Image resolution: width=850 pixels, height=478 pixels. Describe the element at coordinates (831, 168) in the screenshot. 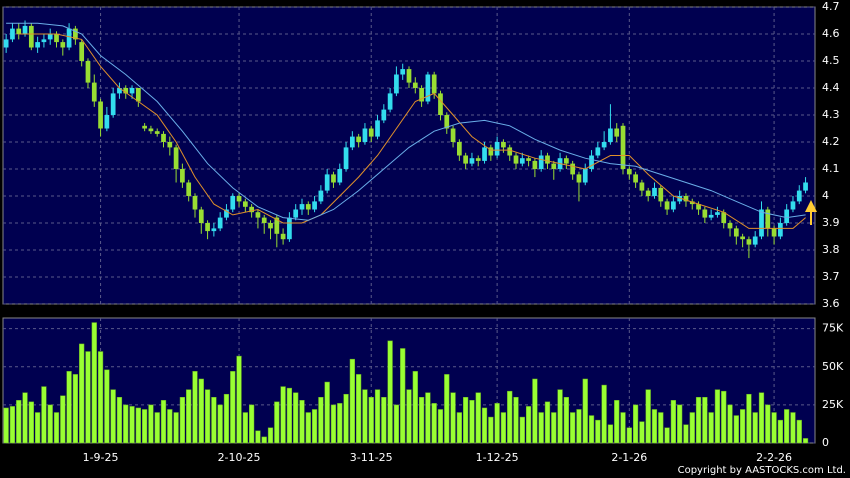

I see `y-tick-label: 4.1` at that location.